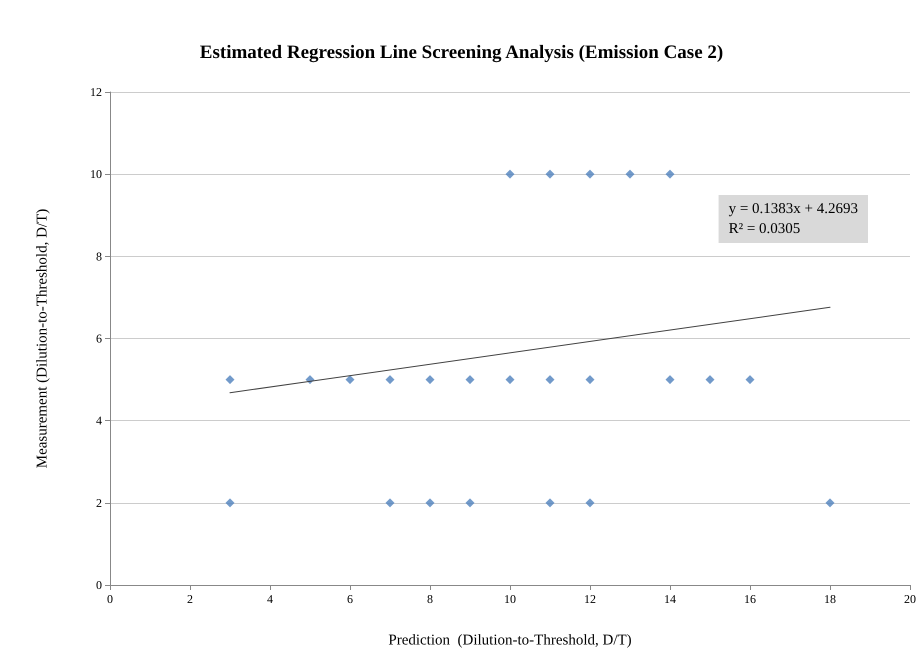 Image resolution: width=923 pixels, height=670 pixels. Describe the element at coordinates (96, 174) in the screenshot. I see `y-tick-label: 10` at that location.